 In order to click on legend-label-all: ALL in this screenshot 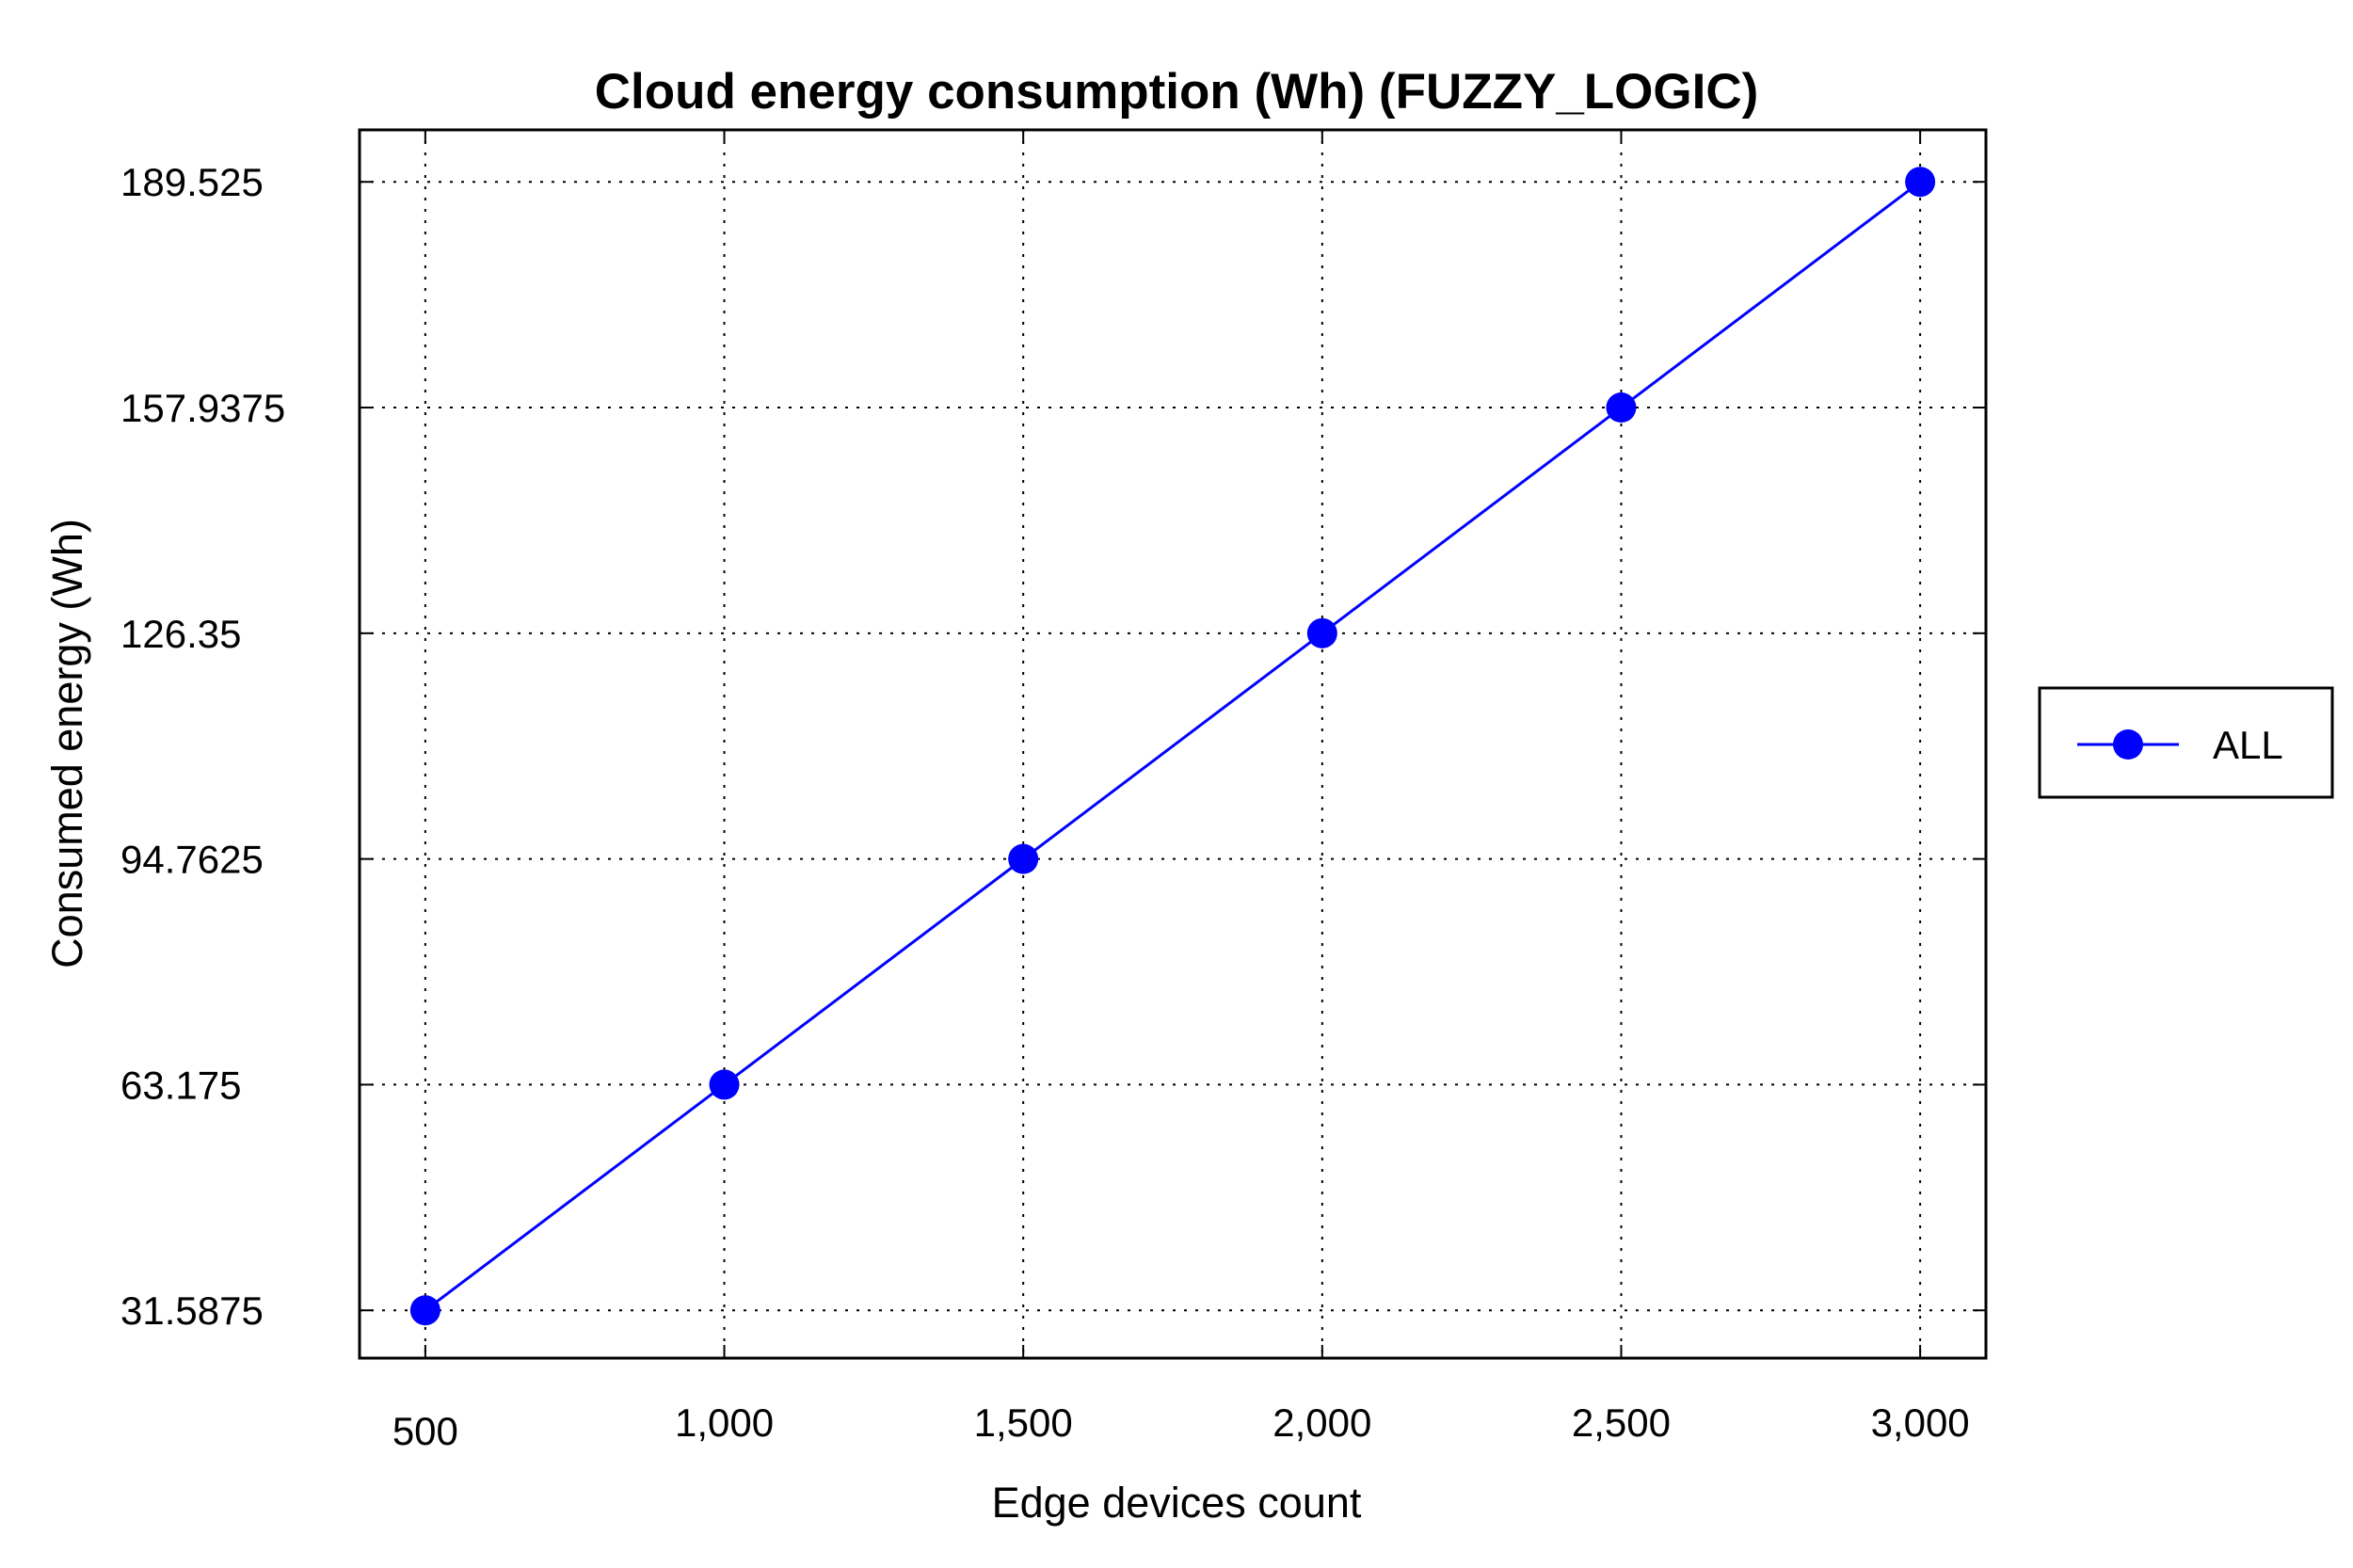, I will do `click(2248, 745)`.